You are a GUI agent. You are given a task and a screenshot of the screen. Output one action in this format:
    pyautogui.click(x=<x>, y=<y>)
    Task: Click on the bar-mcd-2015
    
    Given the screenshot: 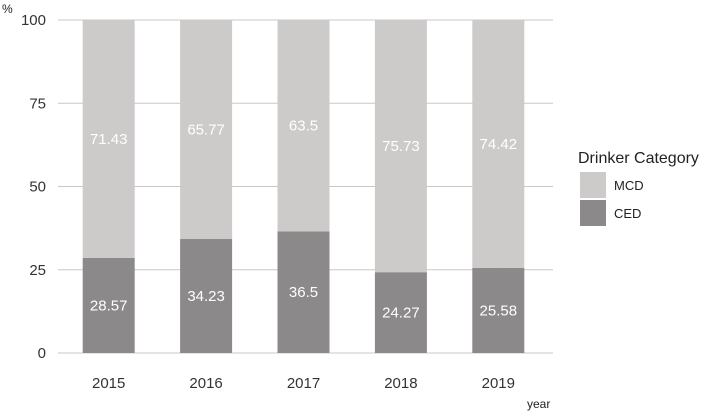 What is the action you would take?
    pyautogui.click(x=108, y=139)
    